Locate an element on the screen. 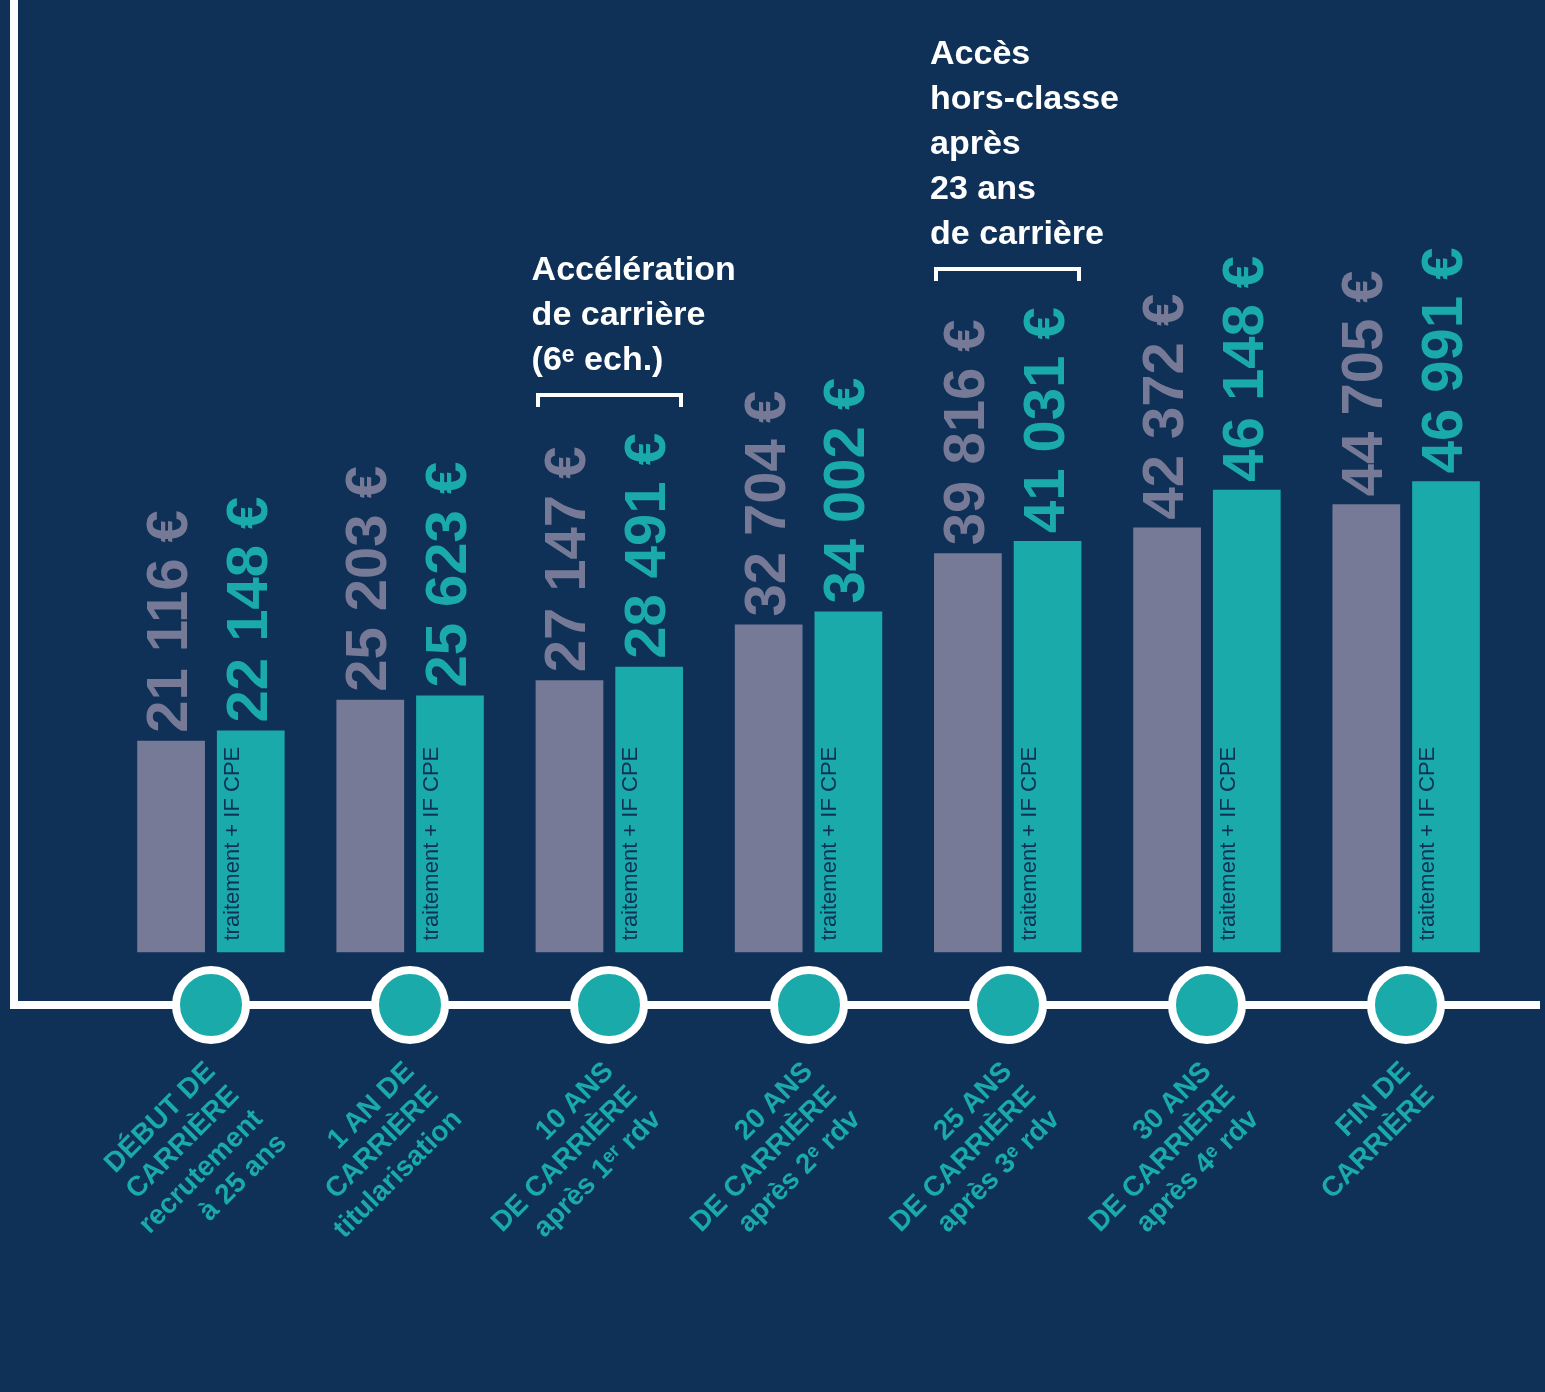 Image resolution: width=1545 pixels, height=1392 pixels. data-label: 46 148 € is located at coordinates (1242, 368).